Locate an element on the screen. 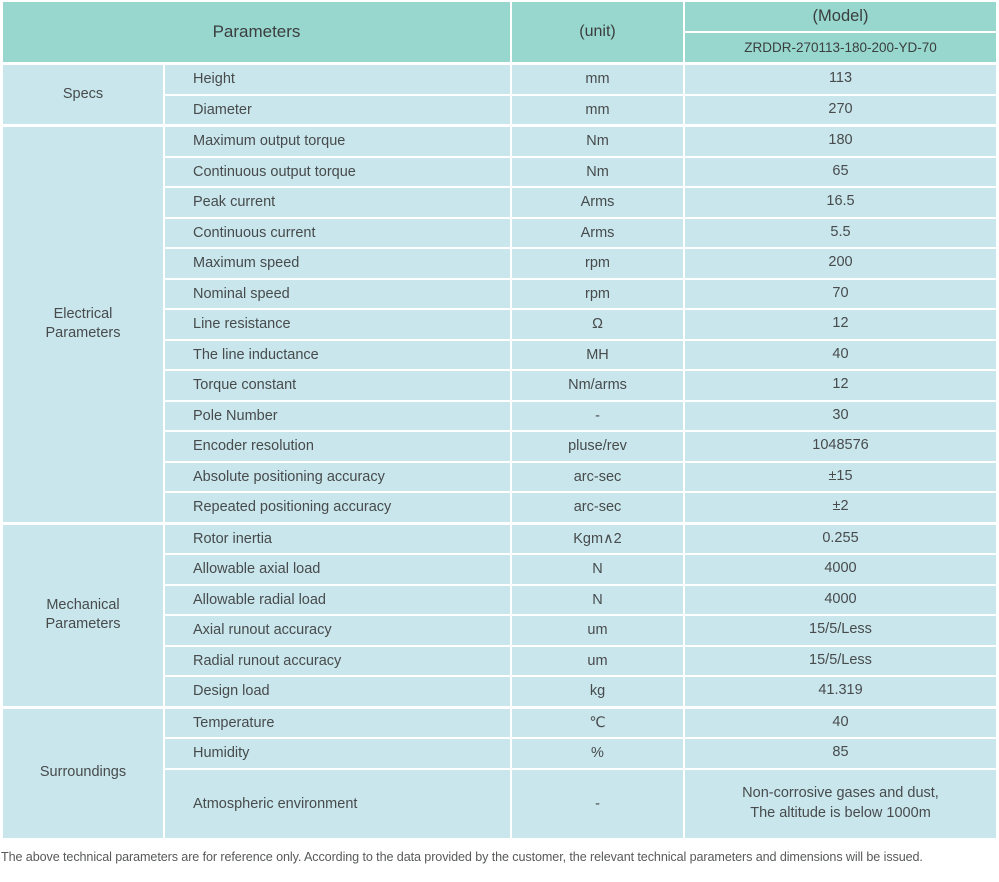 This screenshot has width=999, height=882. param-name: Peak current is located at coordinates (337, 202).